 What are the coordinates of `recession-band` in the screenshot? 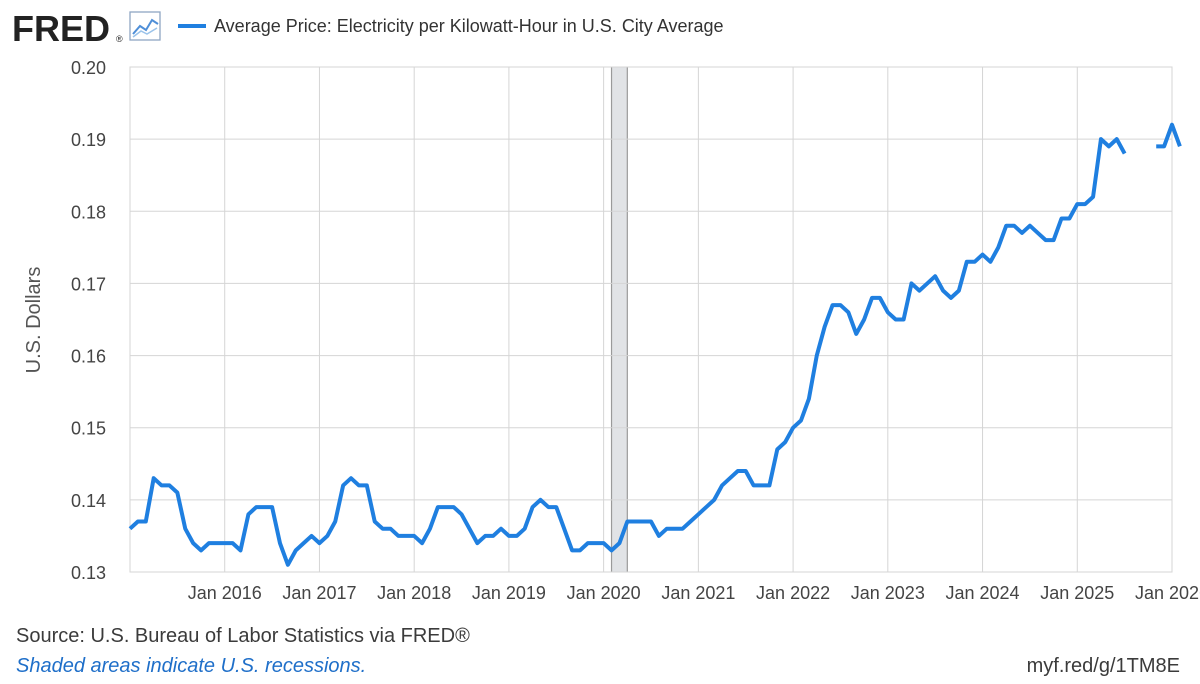 It's located at (619, 319).